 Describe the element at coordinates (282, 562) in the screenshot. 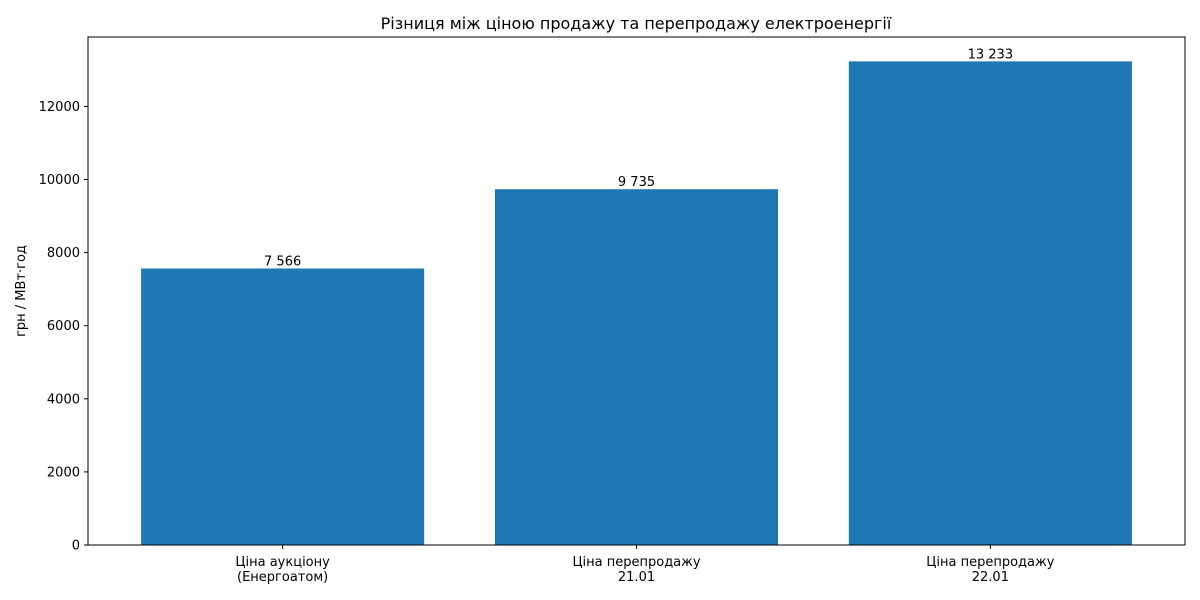

I see `x-tick-label: Ціна аукціону` at that location.